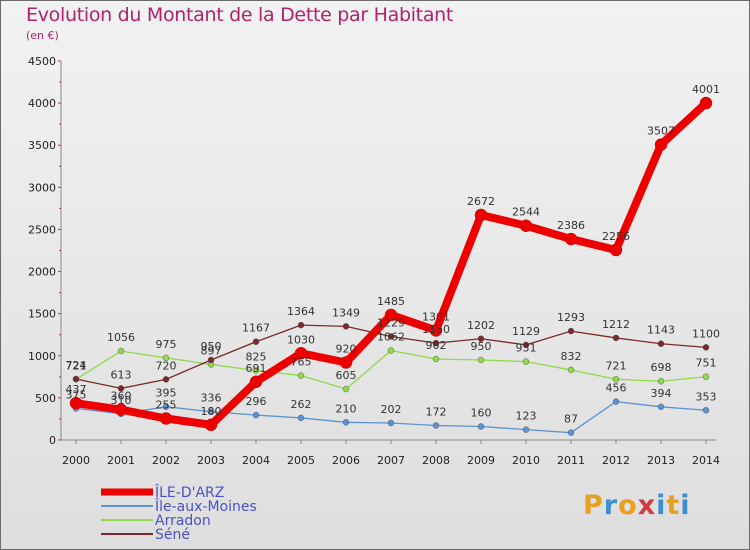 Image resolution: width=750 pixels, height=550 pixels. Describe the element at coordinates (42, 145) in the screenshot. I see `y-tick-label: 3500` at that location.